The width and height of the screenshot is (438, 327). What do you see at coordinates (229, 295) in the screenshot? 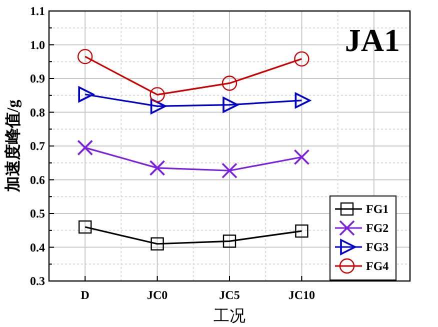
I see `x-tick-label: JC5` at bounding box center [229, 295].